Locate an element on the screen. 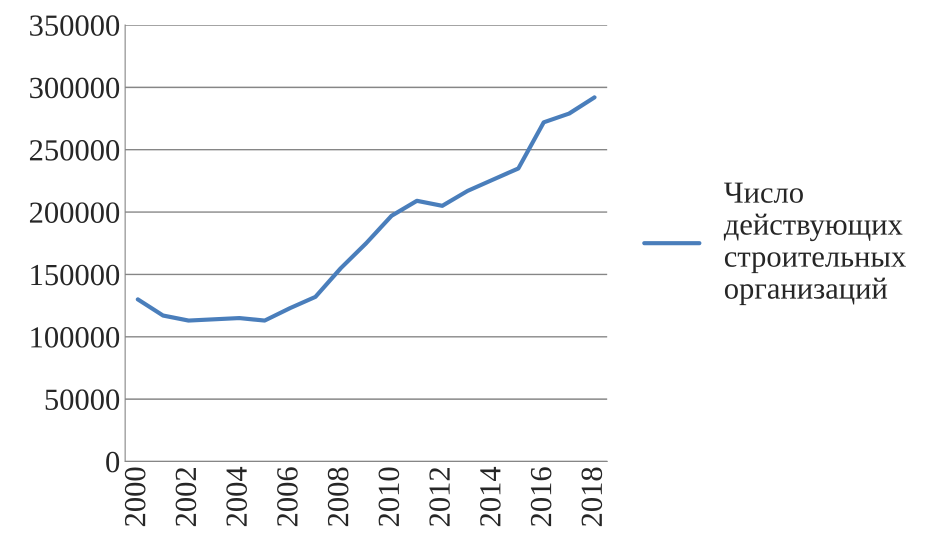  x-tick-label: 2014 is located at coordinates (490, 496).